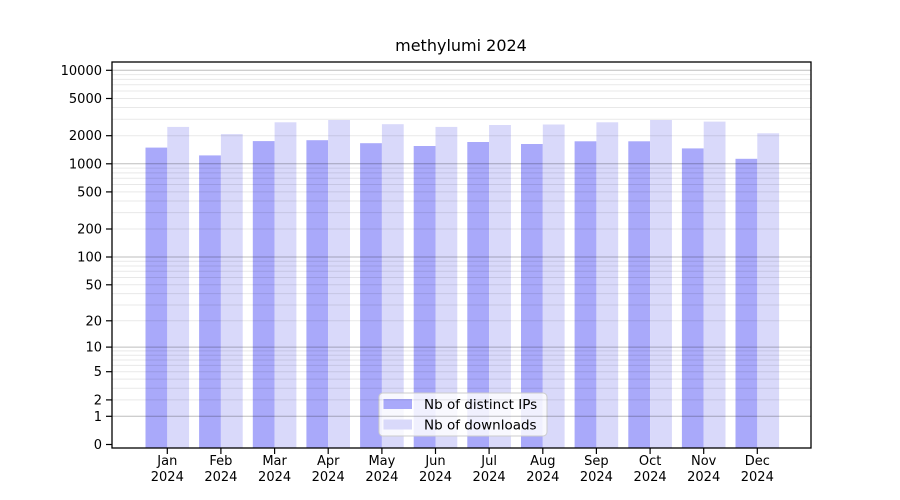 Image resolution: width=900 pixels, height=500 pixels. What do you see at coordinates (542, 461) in the screenshot?
I see `x-tick-label-month-aug: Aug` at bounding box center [542, 461].